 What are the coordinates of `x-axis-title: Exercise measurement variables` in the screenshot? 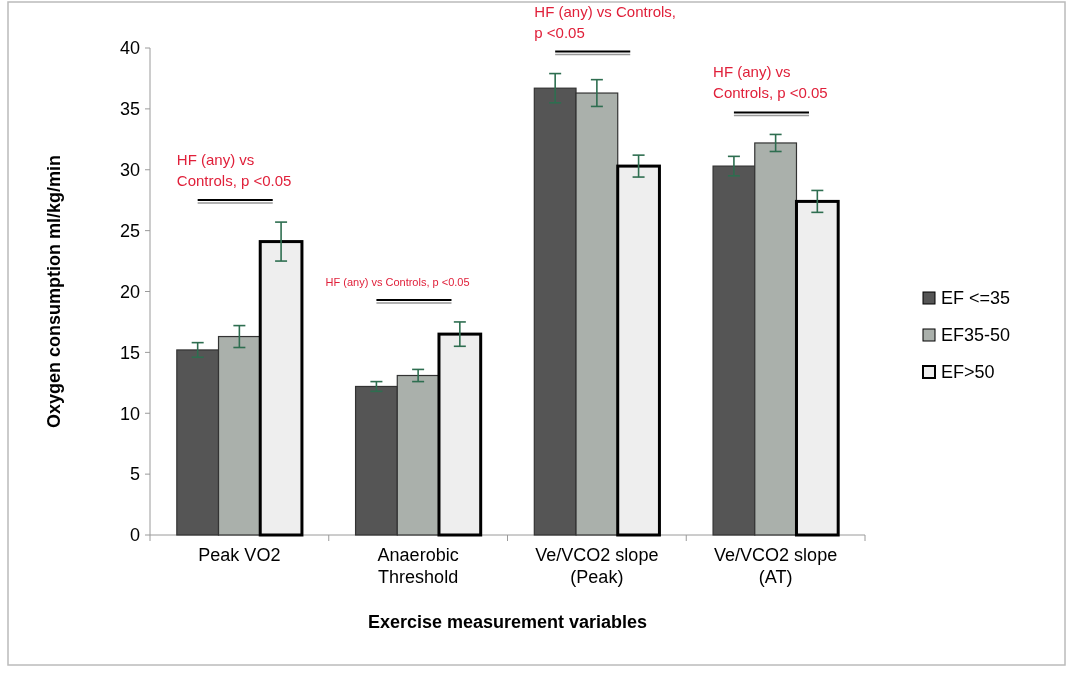 It's located at (507, 622).